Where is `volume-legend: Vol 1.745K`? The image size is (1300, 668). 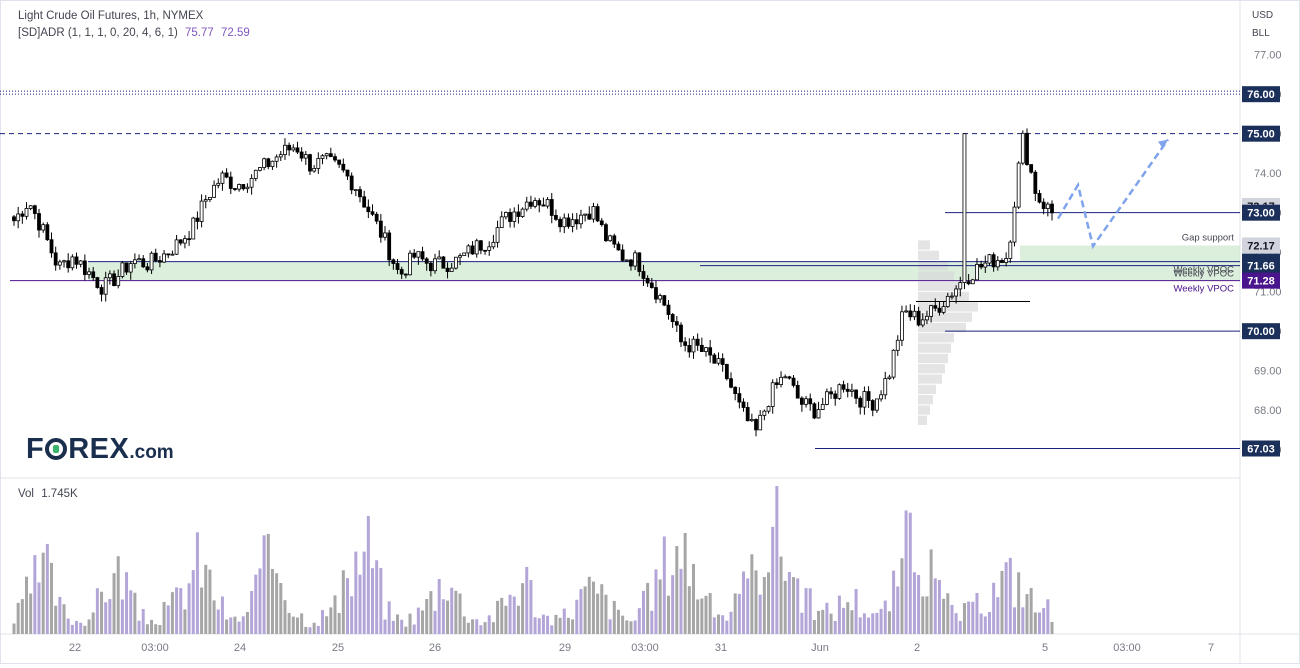 volume-legend: Vol 1.745K is located at coordinates (48, 494).